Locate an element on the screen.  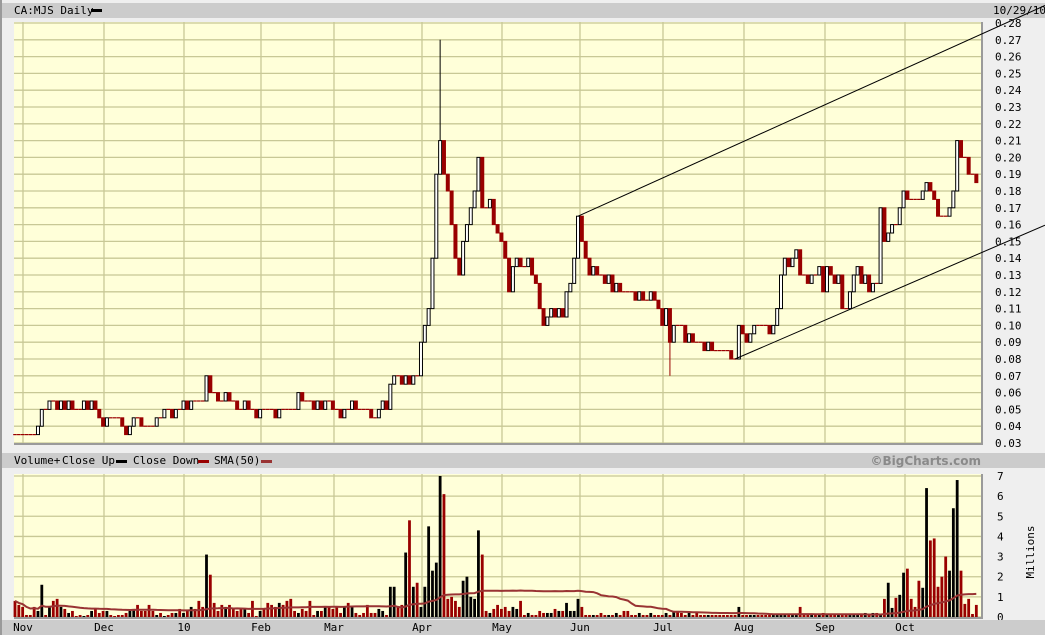
price-tick-label: 0.18 is located at coordinates (1008, 191).